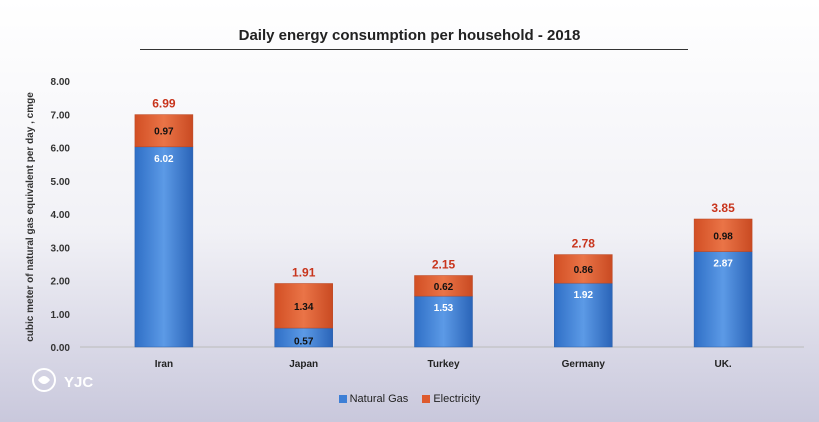 The height and width of the screenshot is (422, 819). Describe the element at coordinates (61, 282) in the screenshot. I see `y-tick-label: 2.00` at that location.